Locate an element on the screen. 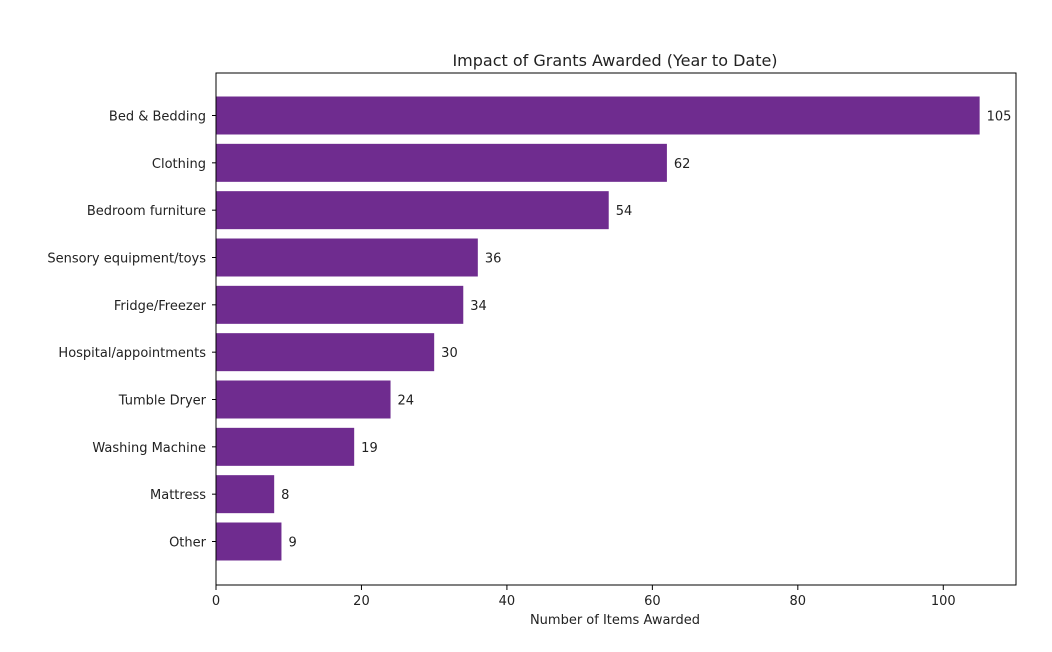  data-label: 24 is located at coordinates (406, 401).